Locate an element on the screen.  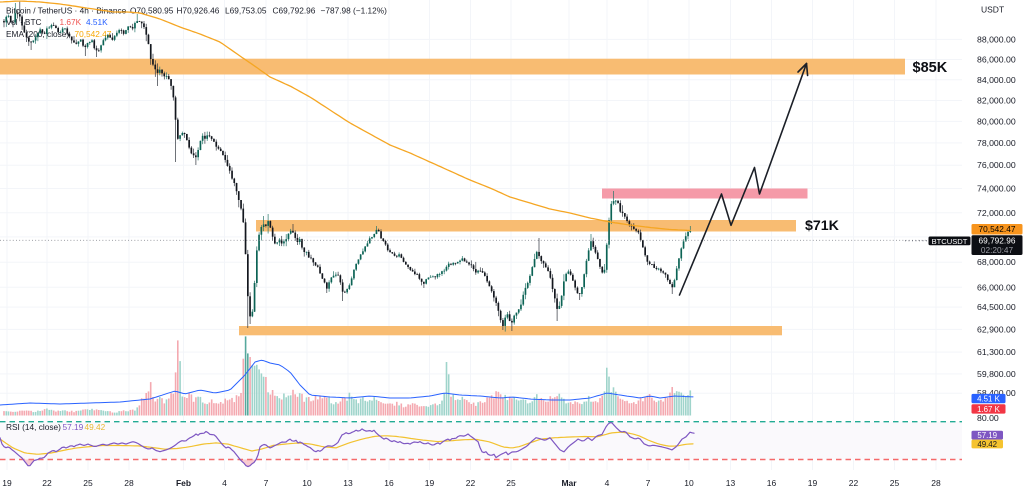
svg-text: 66,000.00 is located at coordinates (996, 287).